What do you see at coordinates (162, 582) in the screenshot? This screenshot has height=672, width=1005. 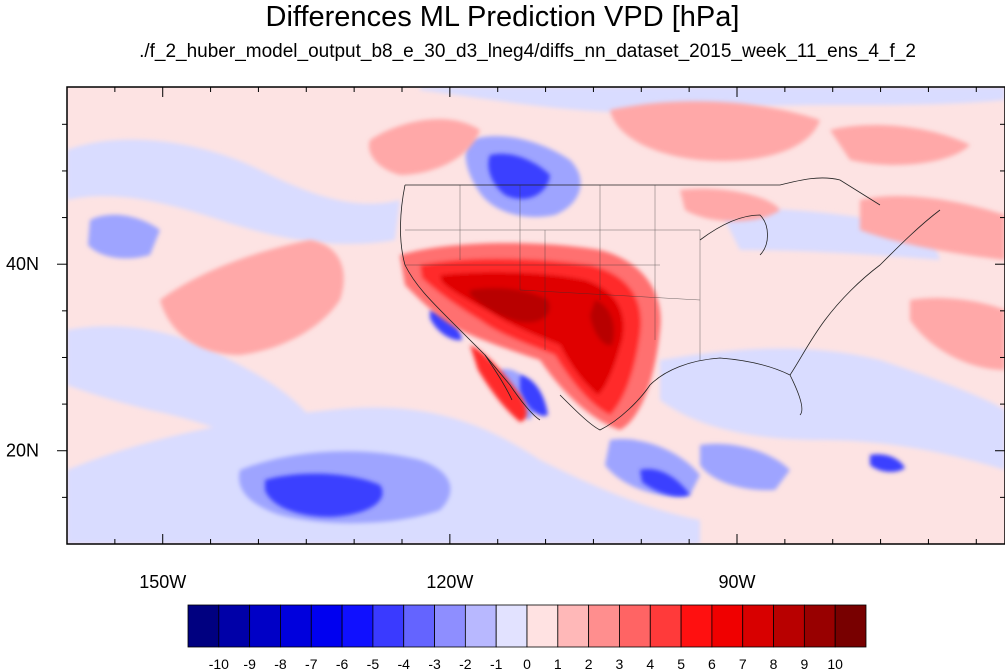 I see `lon-tick-label: 150W` at bounding box center [162, 582].